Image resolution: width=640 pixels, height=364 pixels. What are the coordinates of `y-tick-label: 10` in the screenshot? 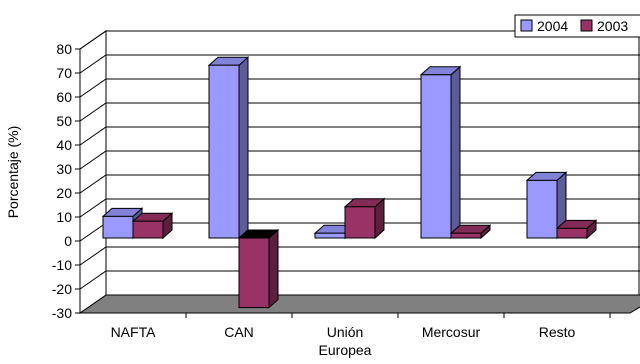 It's located at (64, 217).